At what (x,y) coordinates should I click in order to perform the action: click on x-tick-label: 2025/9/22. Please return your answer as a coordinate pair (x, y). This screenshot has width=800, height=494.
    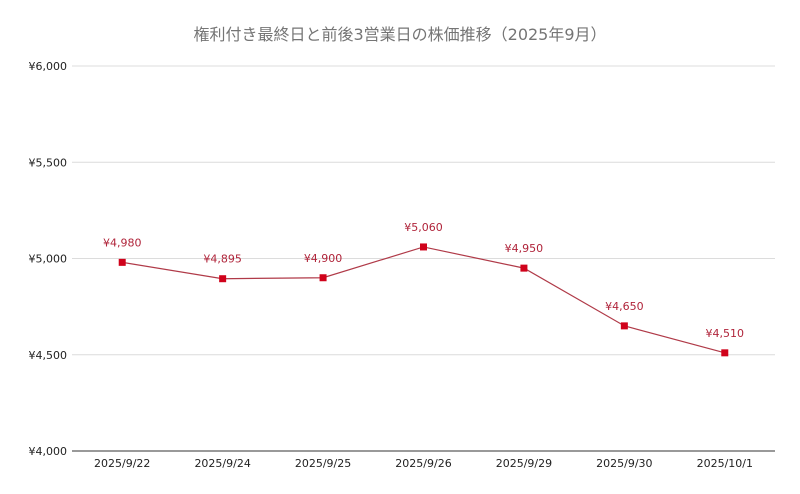
    Looking at the image, I should click on (122, 463).